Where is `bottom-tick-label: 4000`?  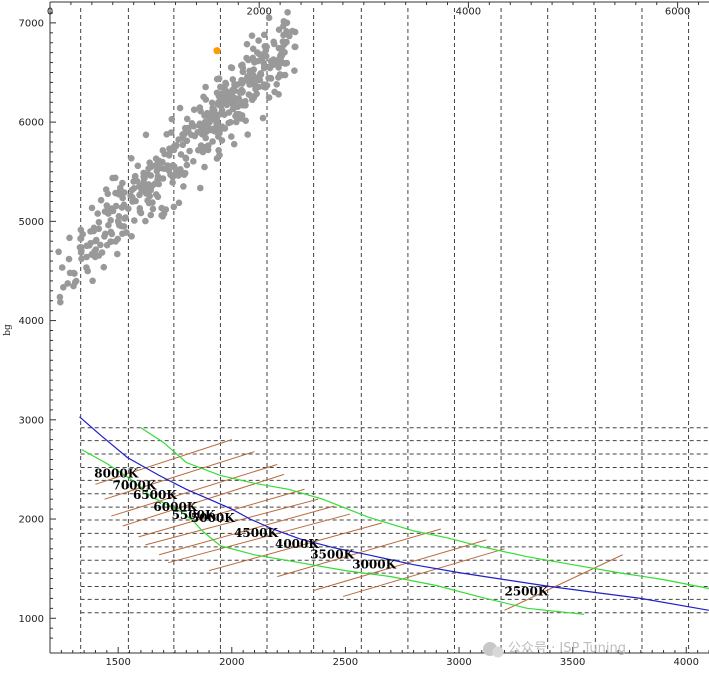
bottom-tick-label: 4000 is located at coordinates (686, 662).